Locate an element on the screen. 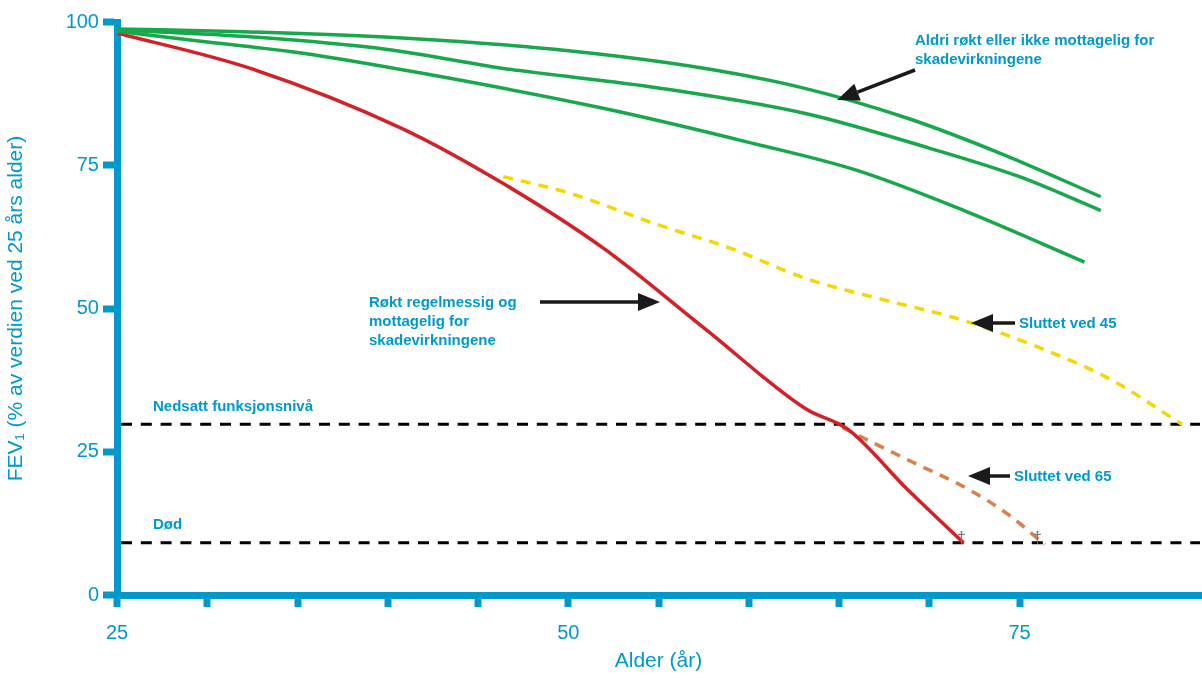 Image resolution: width=1202 pixels, height=678 pixels. annotation: Aldri røkt eller ikke mottagelig for skadevirkningene is located at coordinates (1035, 49).